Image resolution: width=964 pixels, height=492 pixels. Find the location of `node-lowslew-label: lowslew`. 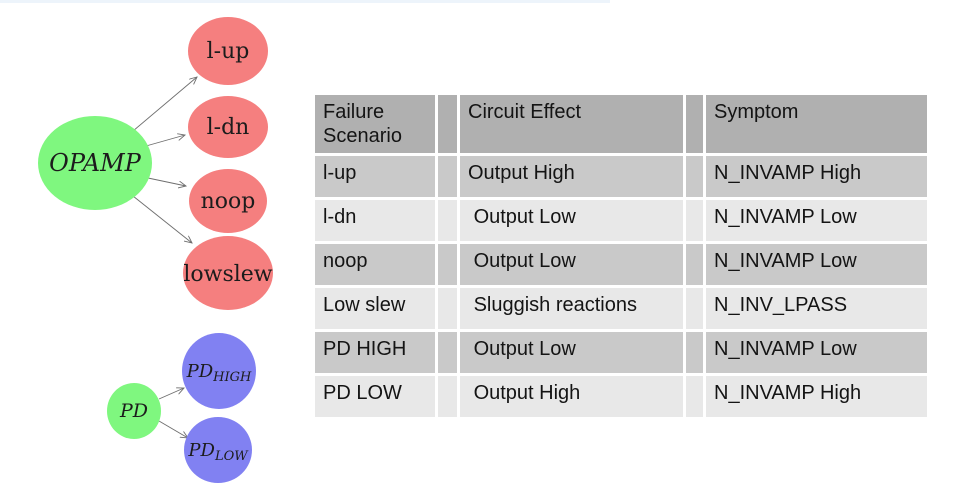

node-lowslew-label: lowslew is located at coordinates (227, 274).